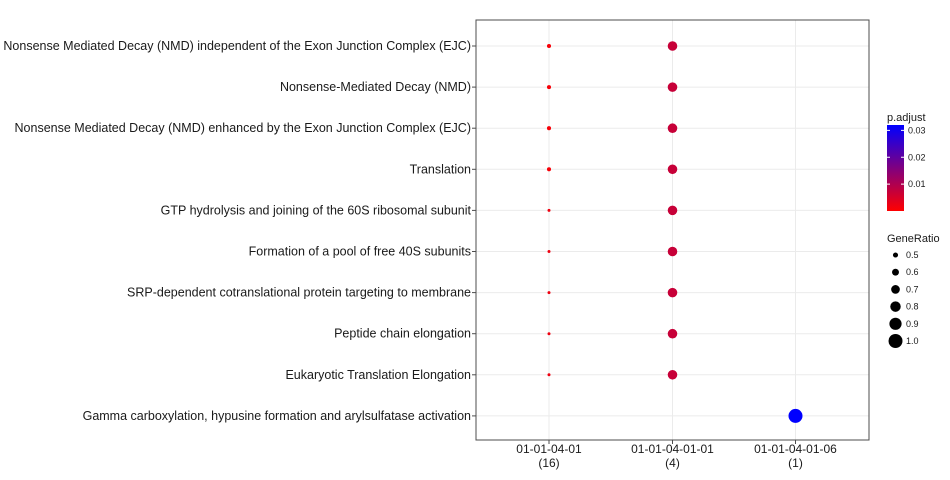  I want to click on gene-ratio-key-label: 1.0, so click(912, 341).